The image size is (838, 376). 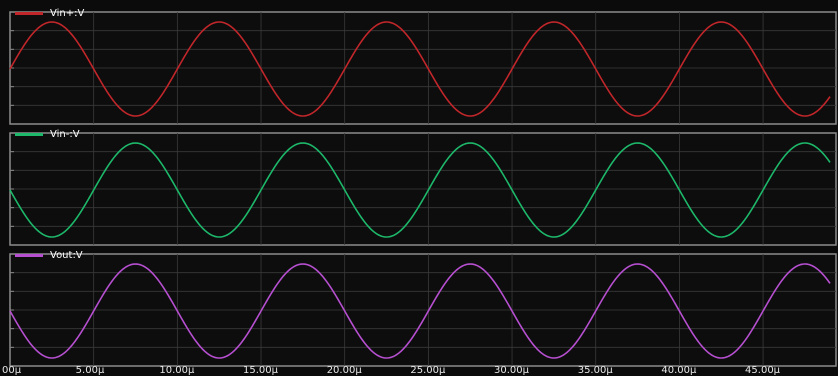 What do you see at coordinates (66, 255) in the screenshot?
I see `legend-label: Vout:V` at bounding box center [66, 255].